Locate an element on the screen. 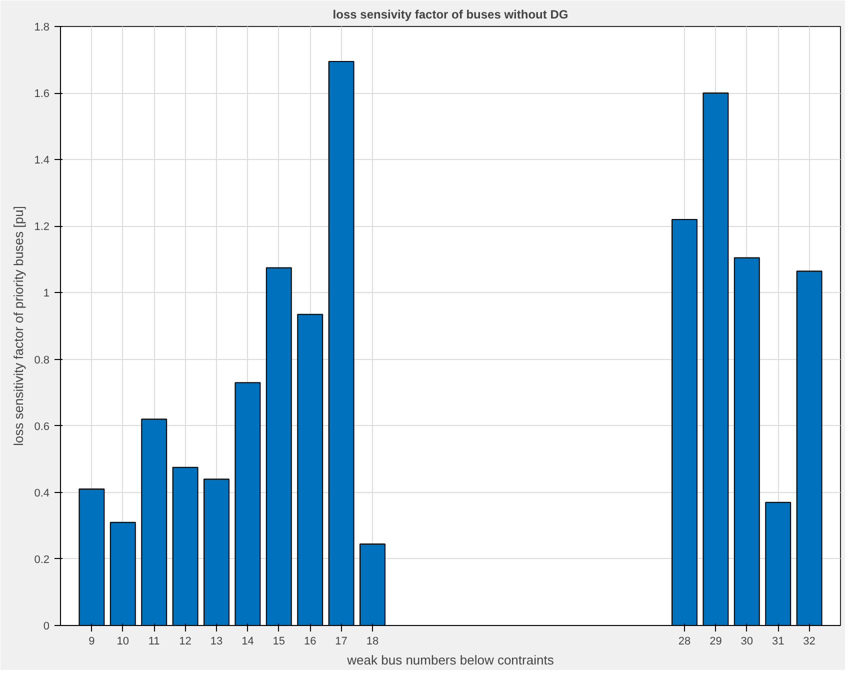 Image resolution: width=849 pixels, height=676 pixels. y-tick-label: 1 is located at coordinates (46, 294).